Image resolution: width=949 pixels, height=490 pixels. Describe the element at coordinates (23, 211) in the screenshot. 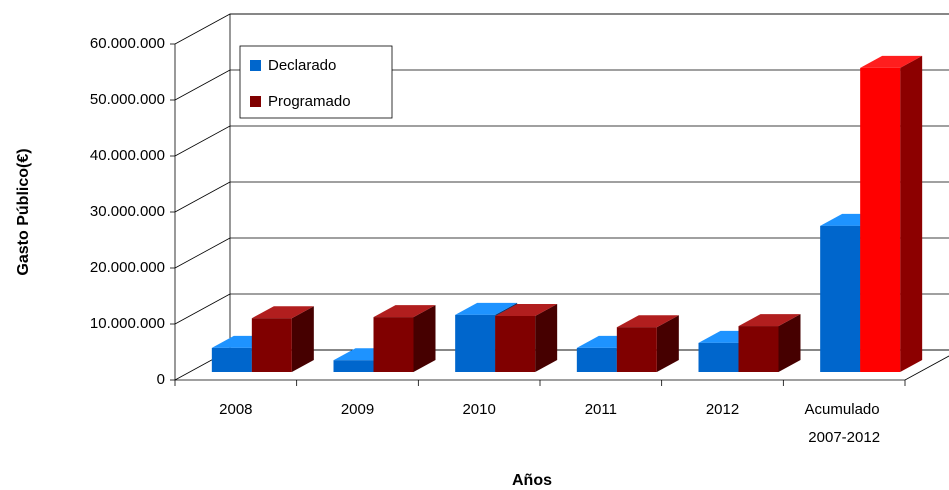

I see `y-axis-title: Gasto Público(€)` at that location.